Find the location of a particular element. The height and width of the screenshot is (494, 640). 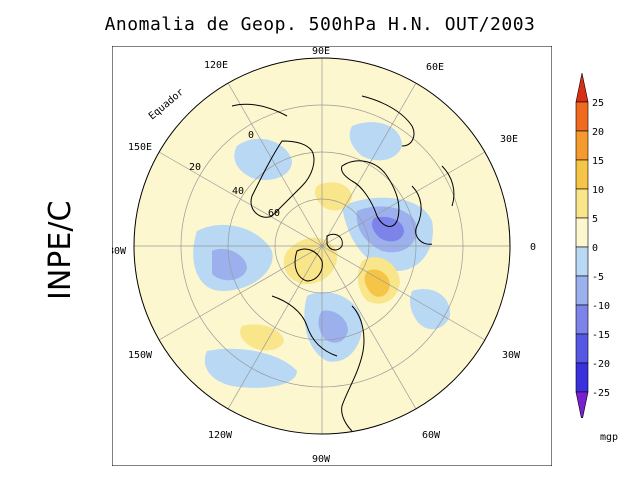

colorbar-boxes is located at coordinates (582, 245).